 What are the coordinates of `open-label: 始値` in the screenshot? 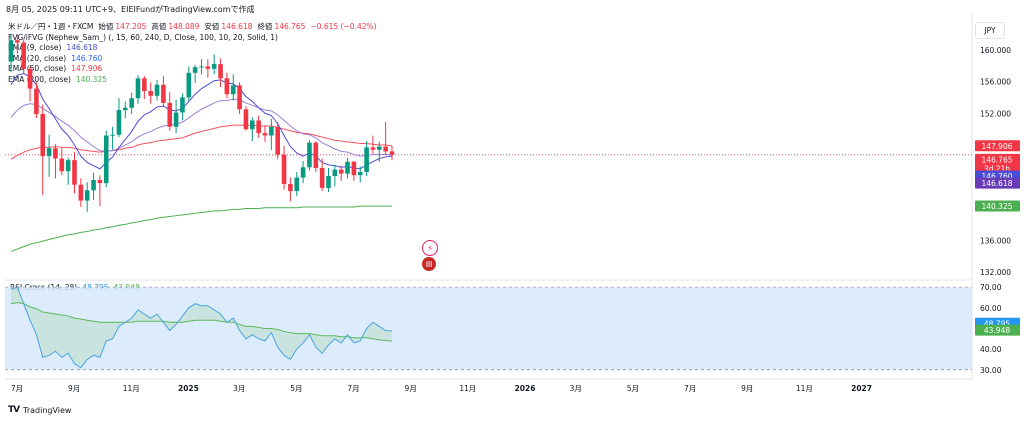 It's located at (106, 26).